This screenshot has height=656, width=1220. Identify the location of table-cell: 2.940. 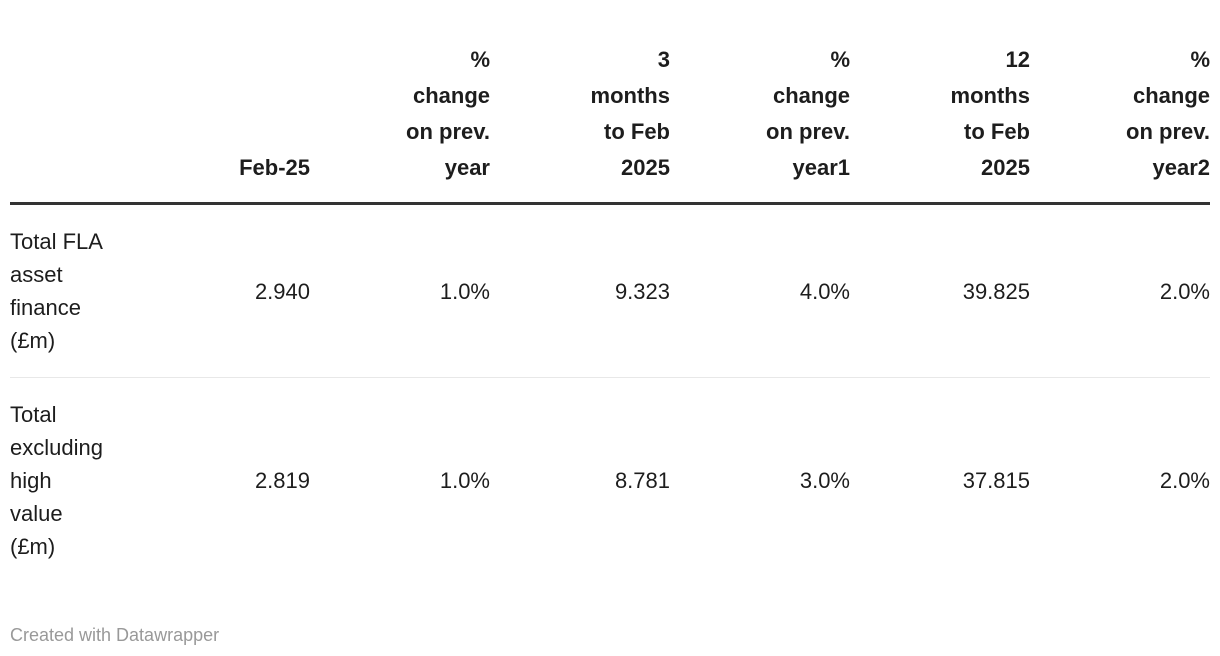
(282, 291).